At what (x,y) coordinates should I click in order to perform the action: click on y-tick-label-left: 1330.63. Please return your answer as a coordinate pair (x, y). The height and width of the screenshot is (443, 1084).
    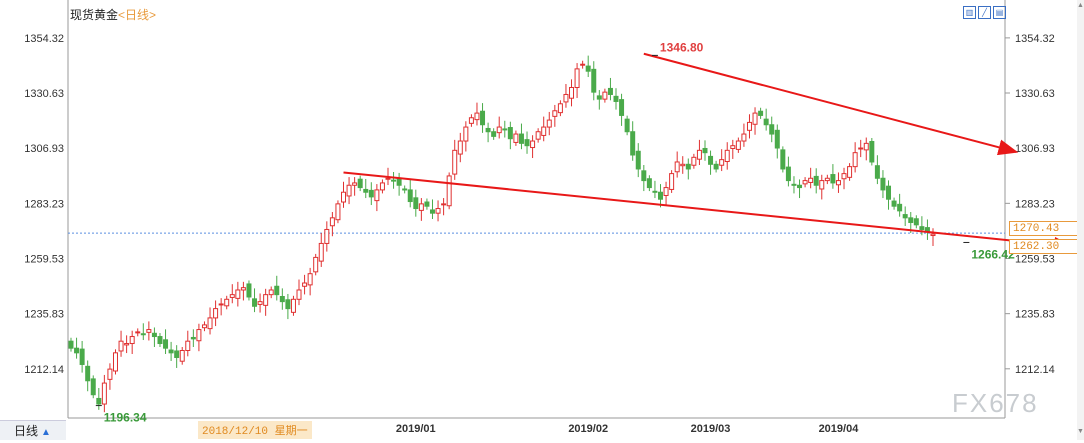
    Looking at the image, I should click on (44, 94).